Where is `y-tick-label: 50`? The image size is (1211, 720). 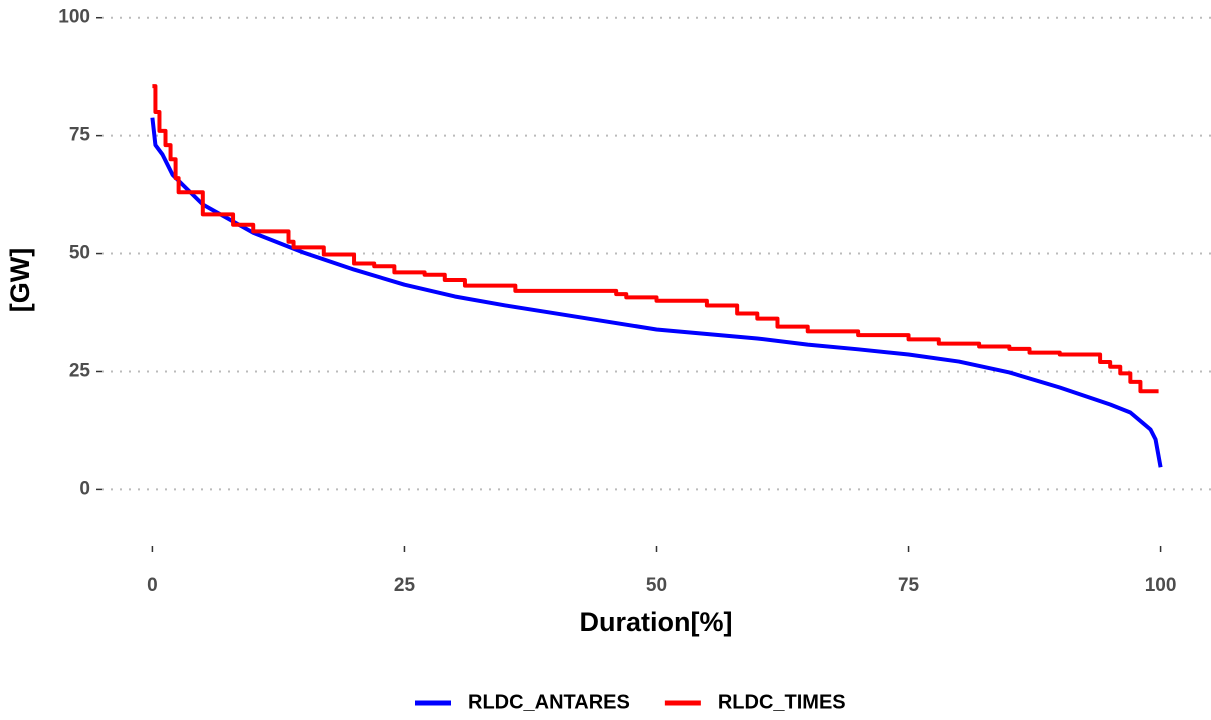
y-tick-label: 50 is located at coordinates (79, 253).